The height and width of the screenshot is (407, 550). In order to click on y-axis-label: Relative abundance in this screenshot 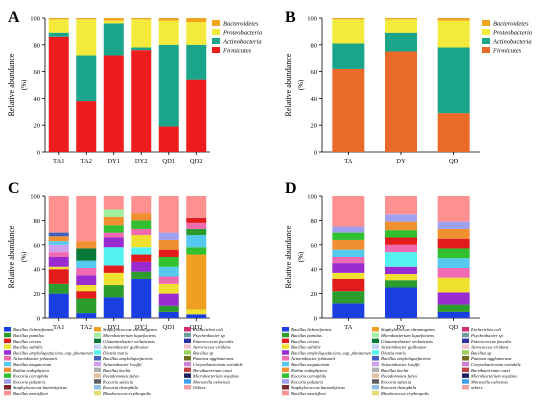, I will do `click(288, 256)`.